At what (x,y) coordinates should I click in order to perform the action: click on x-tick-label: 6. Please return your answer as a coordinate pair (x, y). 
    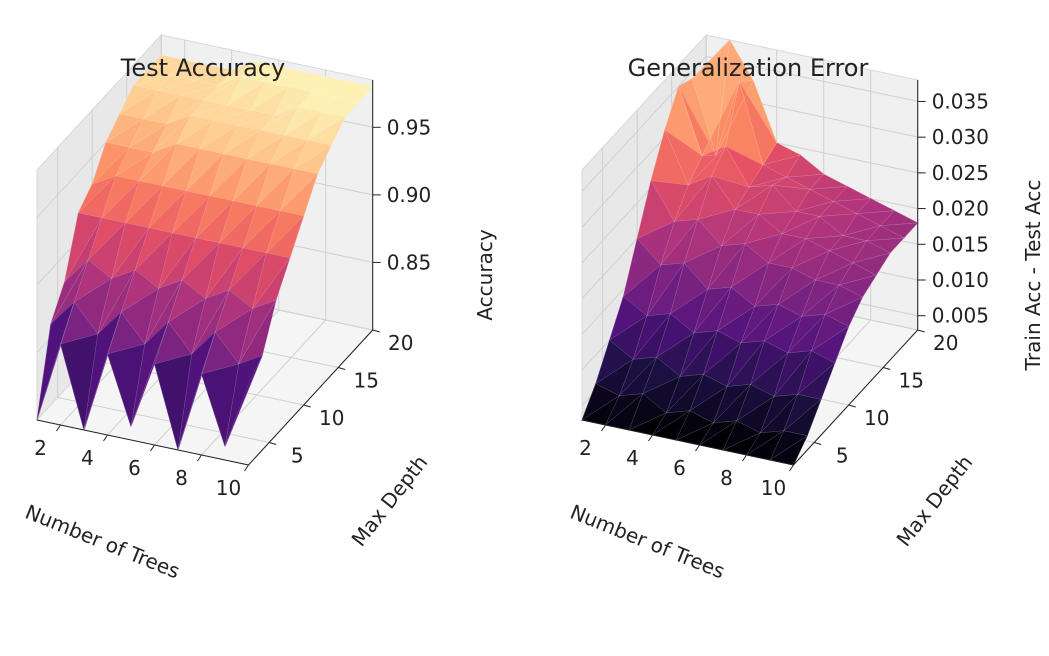
    Looking at the image, I should click on (679, 468).